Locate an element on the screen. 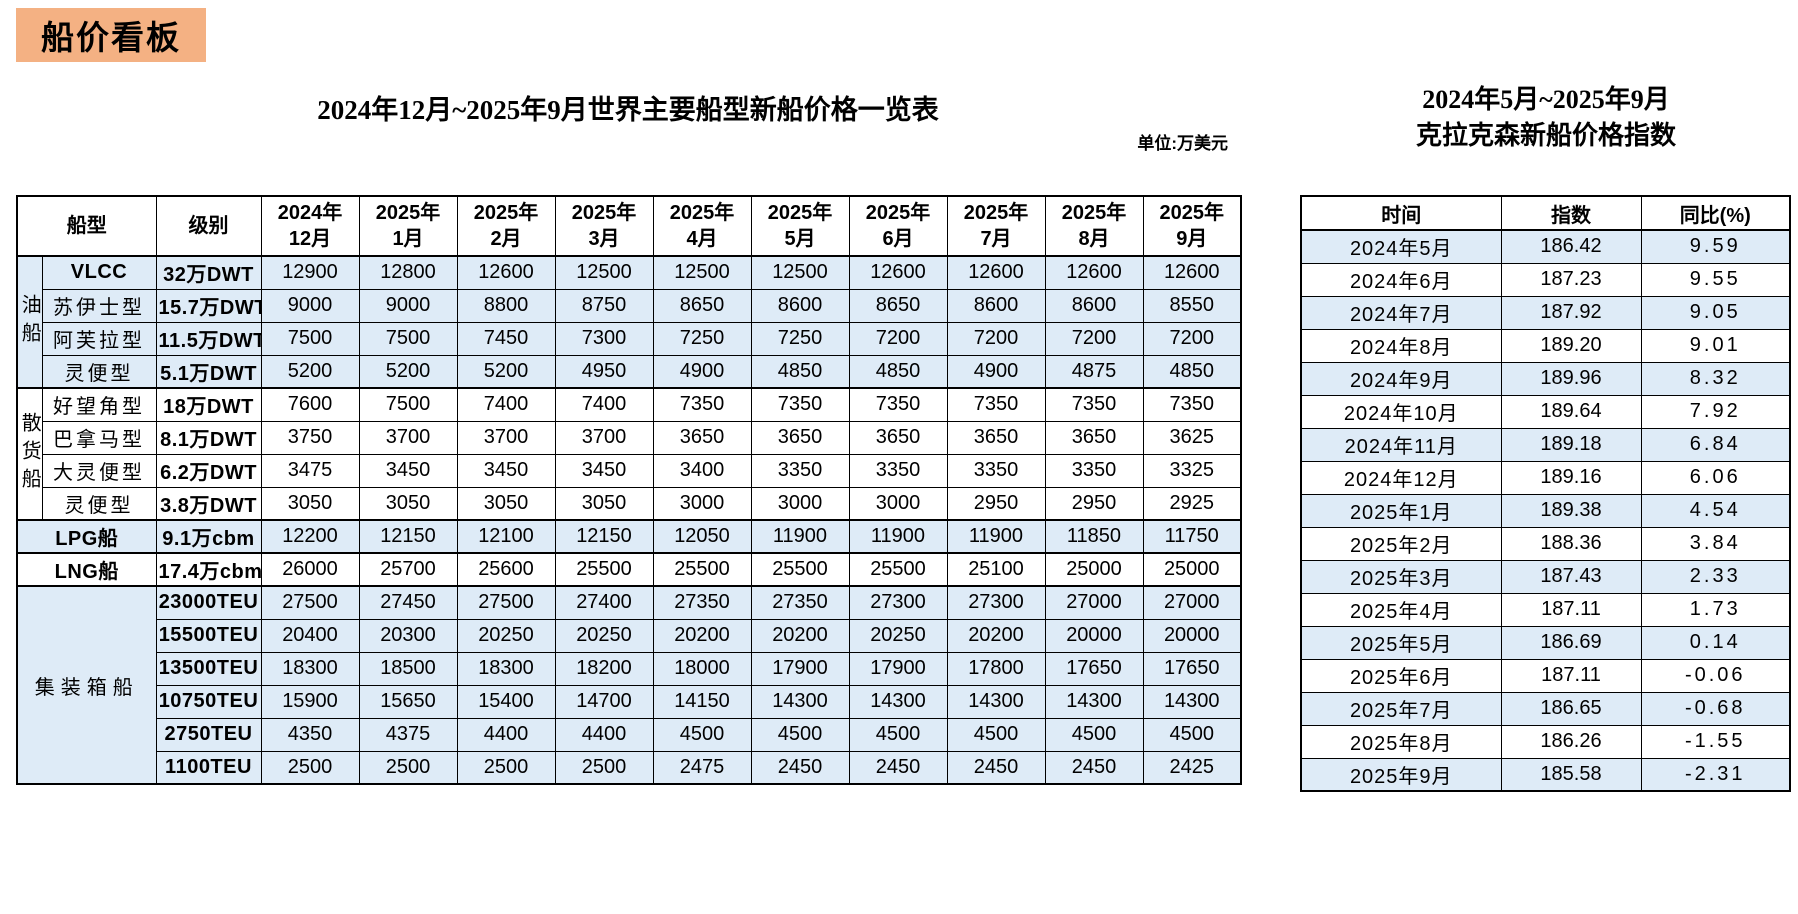 The width and height of the screenshot is (1798, 914). value-cell: 9000 is located at coordinates (310, 305).